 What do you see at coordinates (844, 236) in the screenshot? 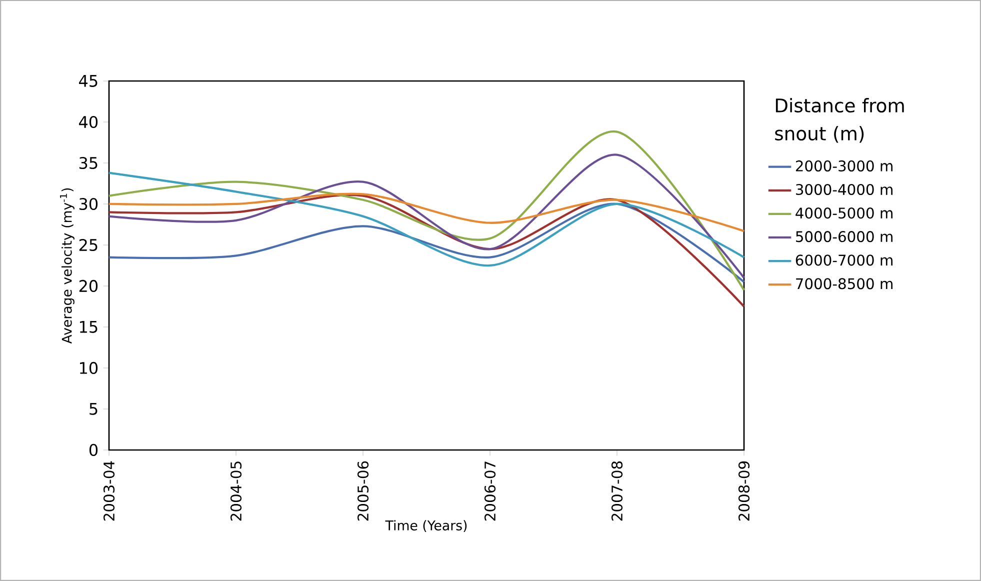
I see `legend-label: 5000-6000 m` at bounding box center [844, 236].